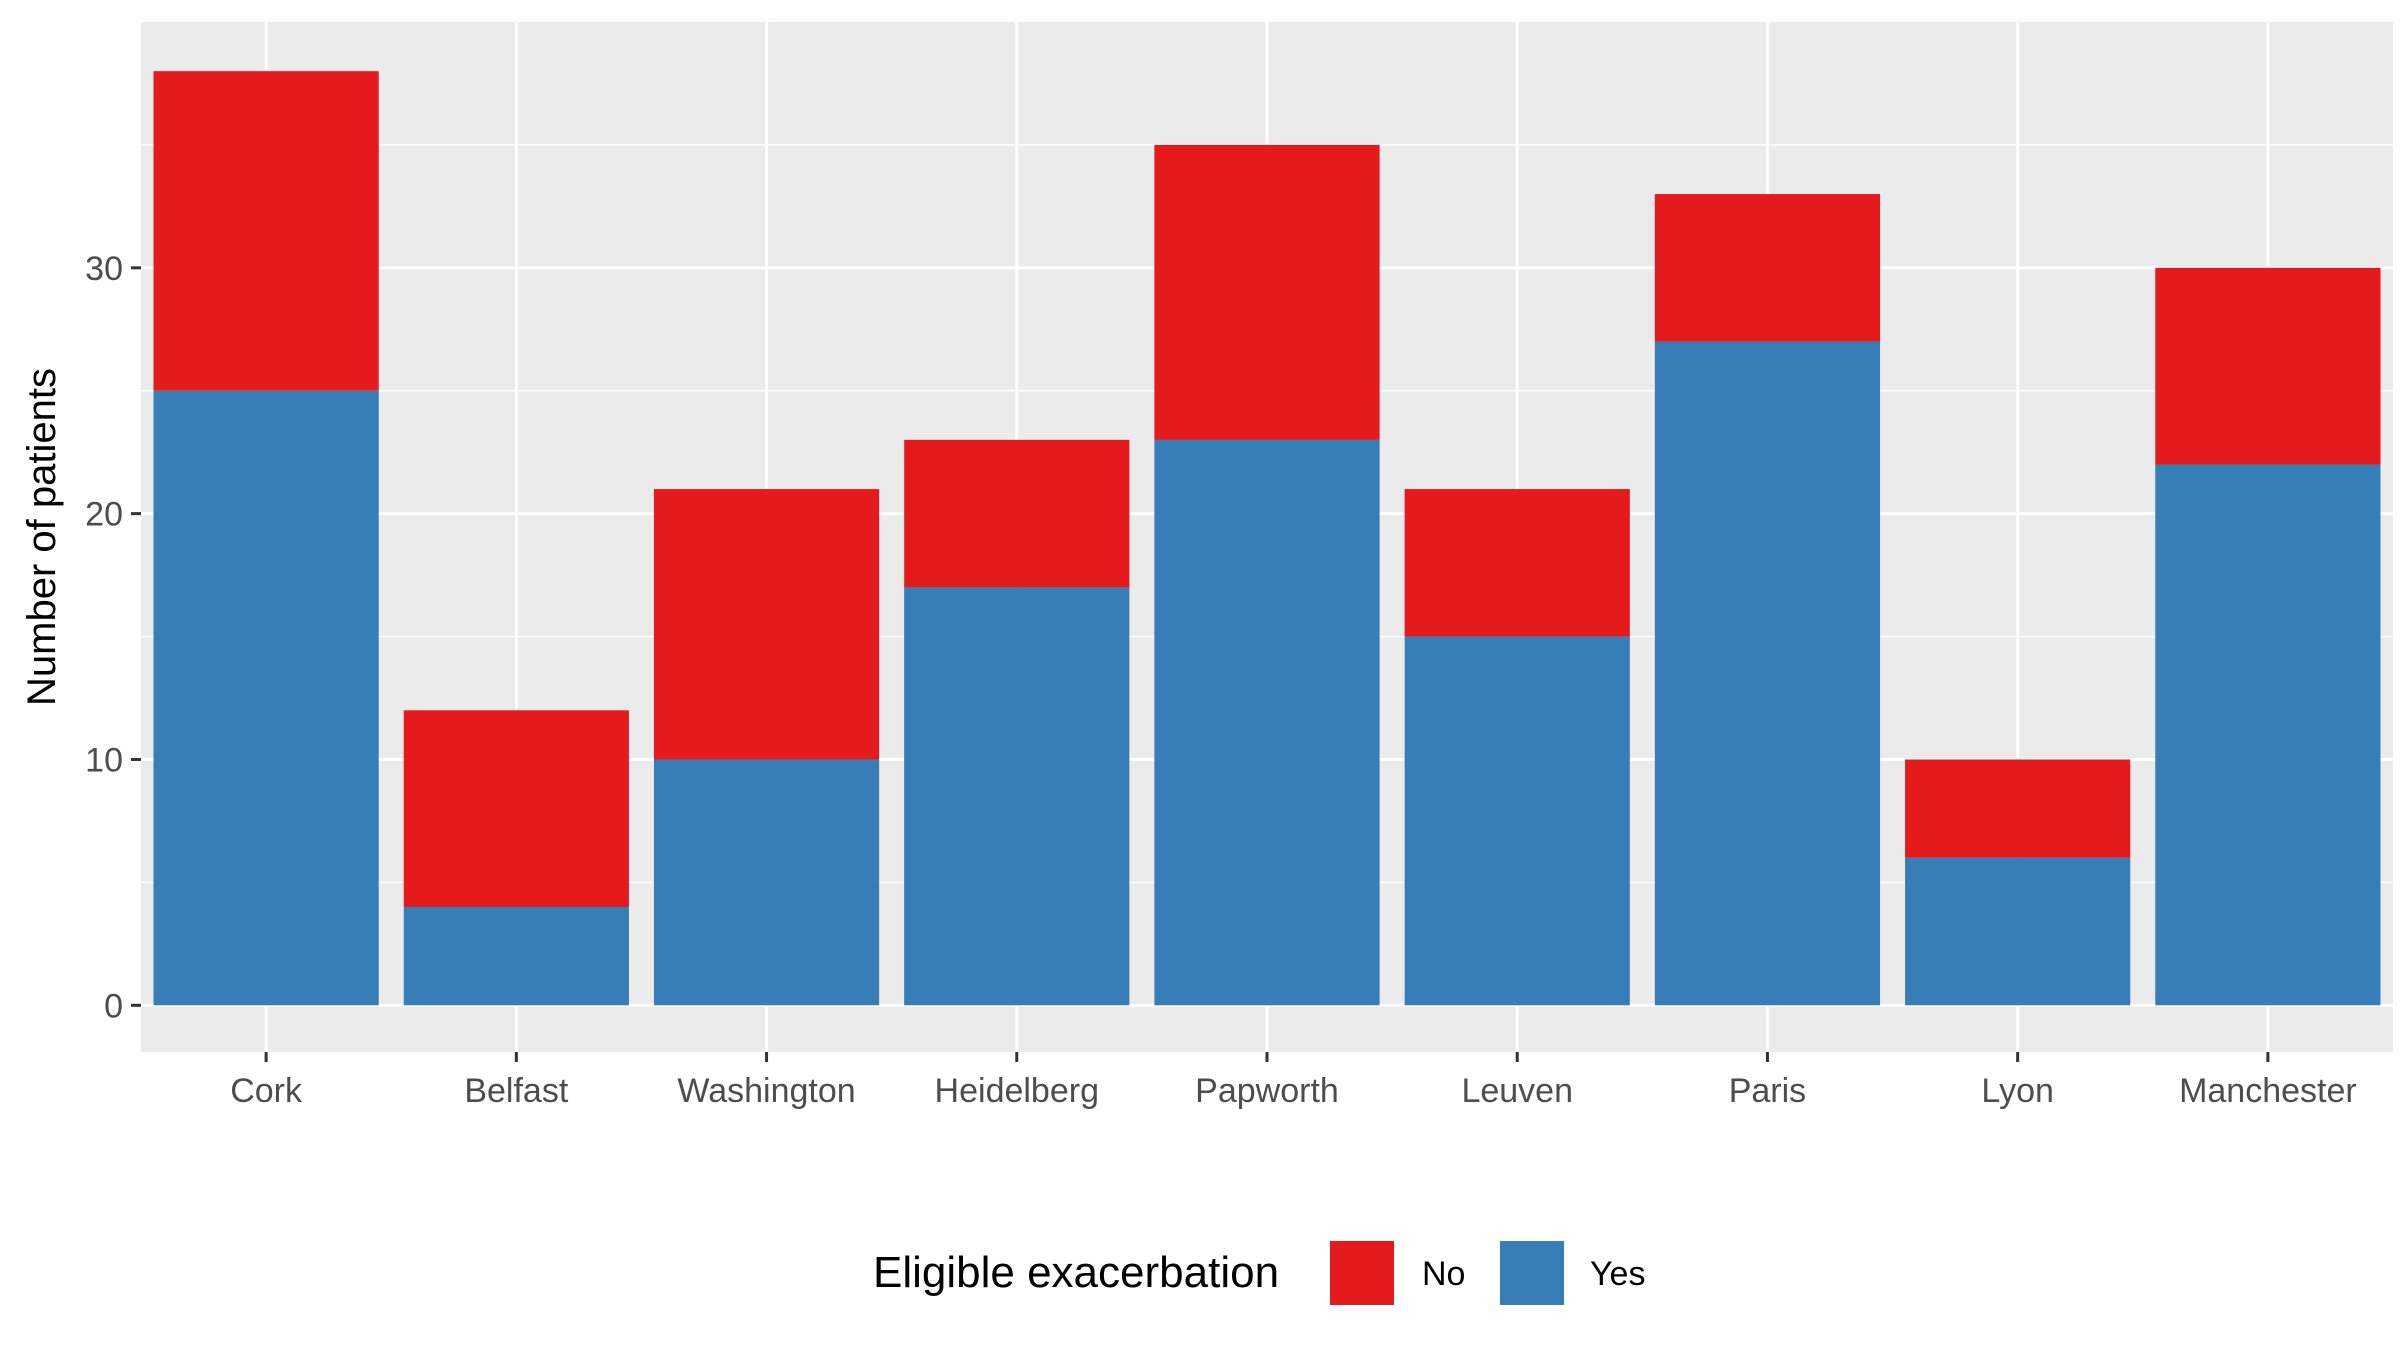 The width and height of the screenshot is (2400, 1350). What do you see at coordinates (1267, 292) in the screenshot?
I see `bar-no-papworth` at bounding box center [1267, 292].